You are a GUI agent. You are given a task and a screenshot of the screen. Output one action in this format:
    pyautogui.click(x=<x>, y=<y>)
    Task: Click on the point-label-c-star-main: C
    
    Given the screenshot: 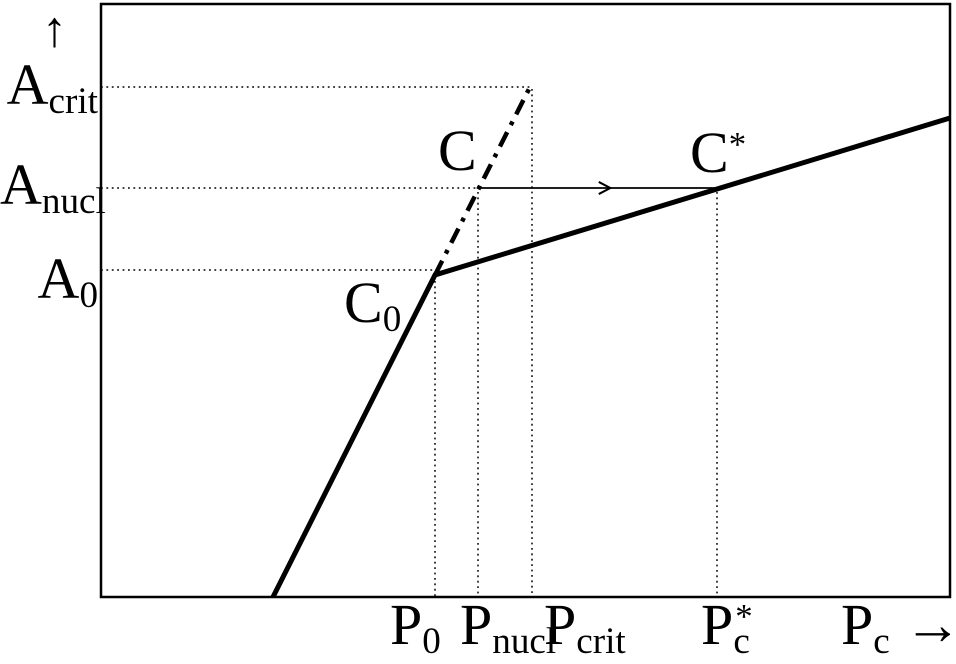 What is the action you would take?
    pyautogui.click(x=709, y=152)
    